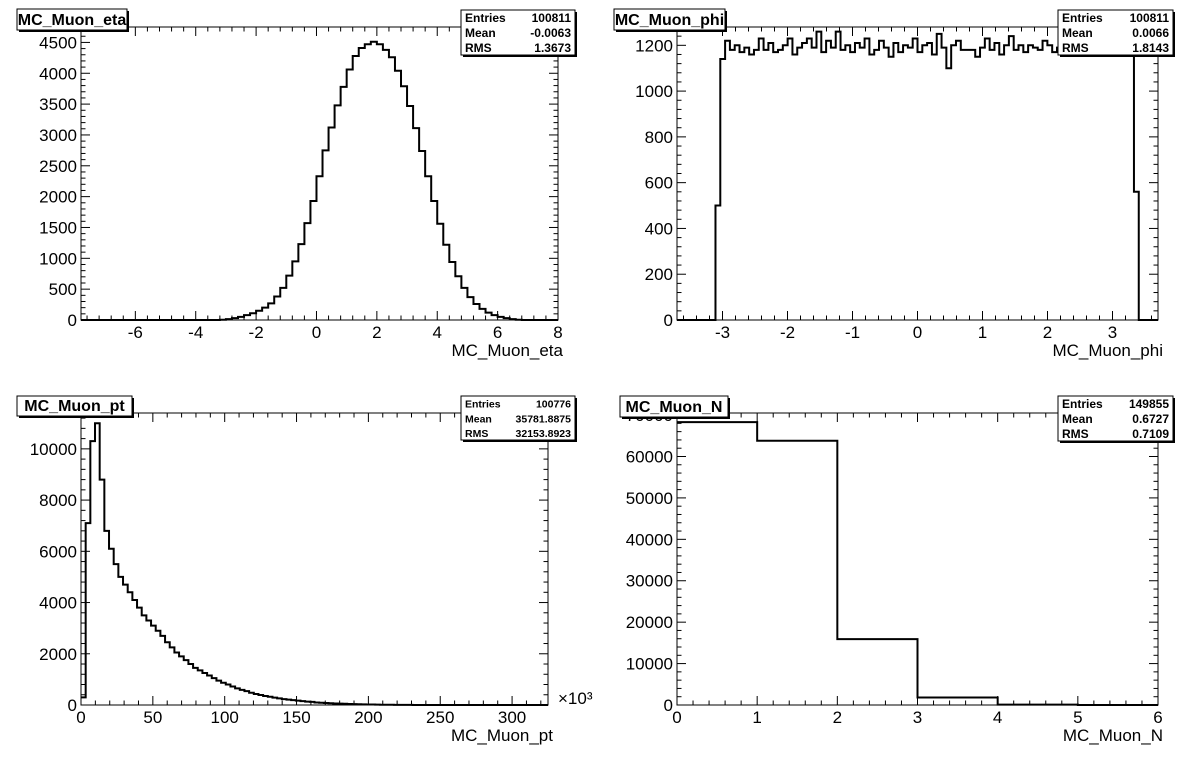 The image size is (1196, 772). Describe the element at coordinates (550, 33) in the screenshot. I see `stats-value: -0.0063` at that location.